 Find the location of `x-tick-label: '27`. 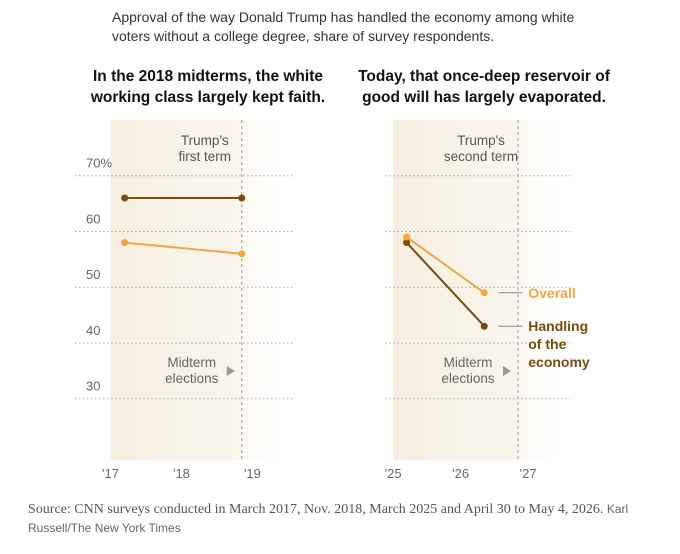

x-tick-label: '27 is located at coordinates (528, 473).